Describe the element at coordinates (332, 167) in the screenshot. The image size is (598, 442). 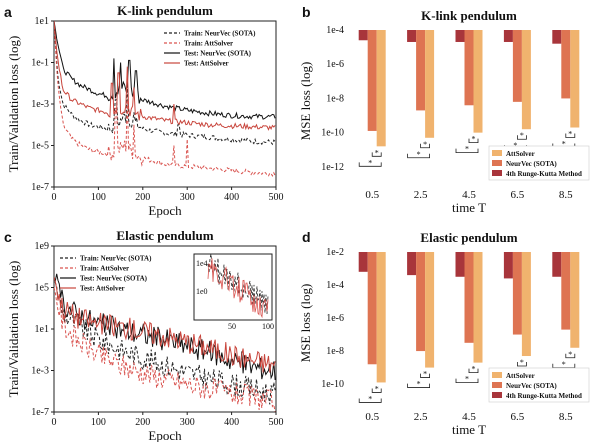
I see `y-tick-label: 1e-12` at that location.